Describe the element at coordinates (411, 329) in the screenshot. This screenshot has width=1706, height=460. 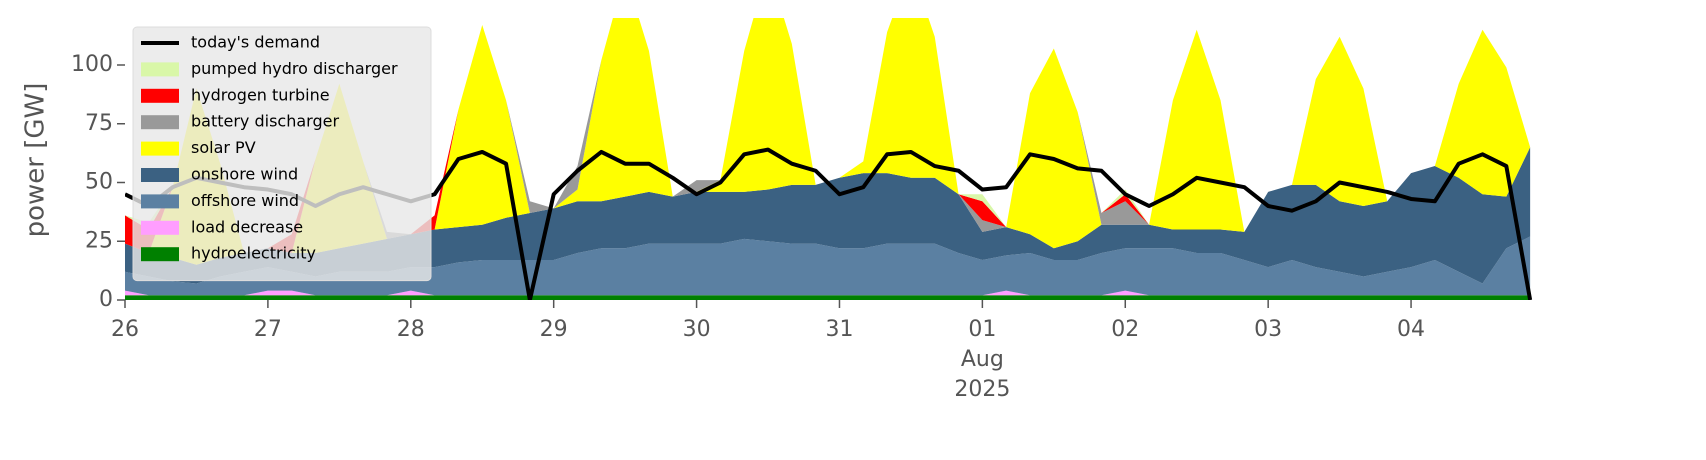
I see `x-tick-label: 28` at that location.